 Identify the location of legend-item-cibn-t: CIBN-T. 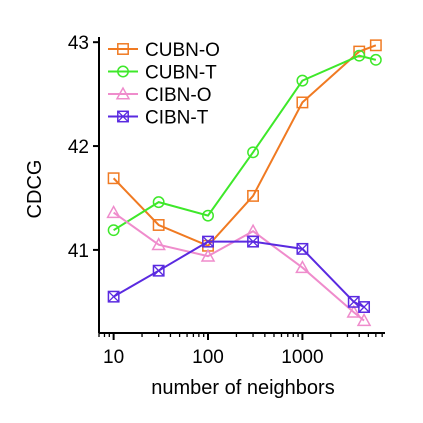
(158, 118).